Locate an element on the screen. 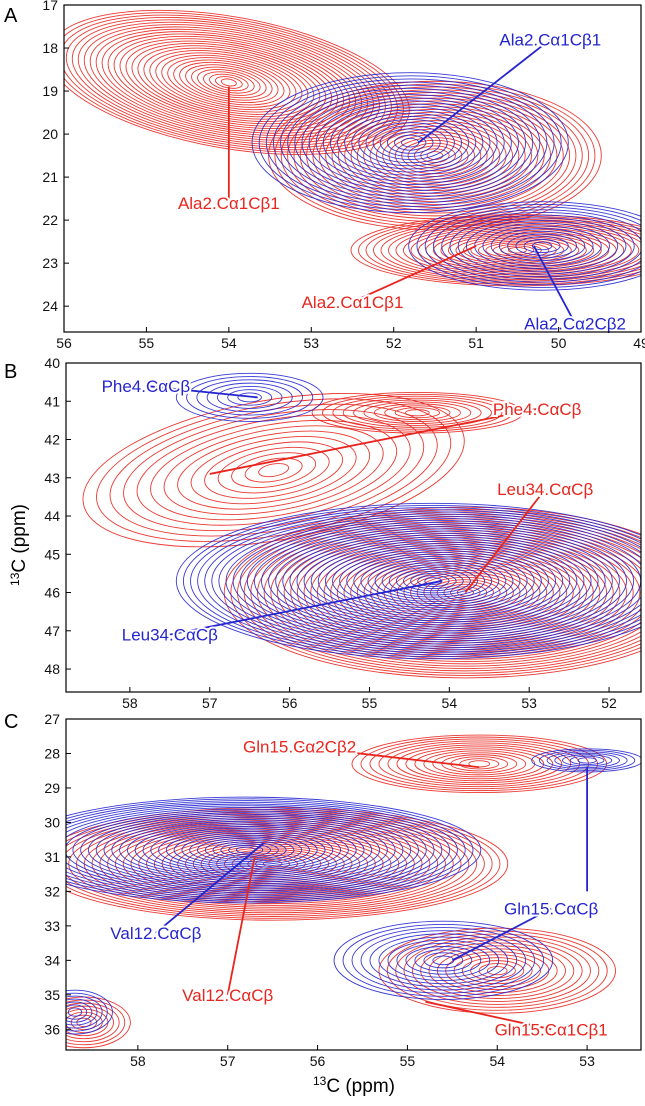 The width and height of the screenshot is (645, 1106). panel-a-x-tick-label-6: 50 is located at coordinates (559, 343).